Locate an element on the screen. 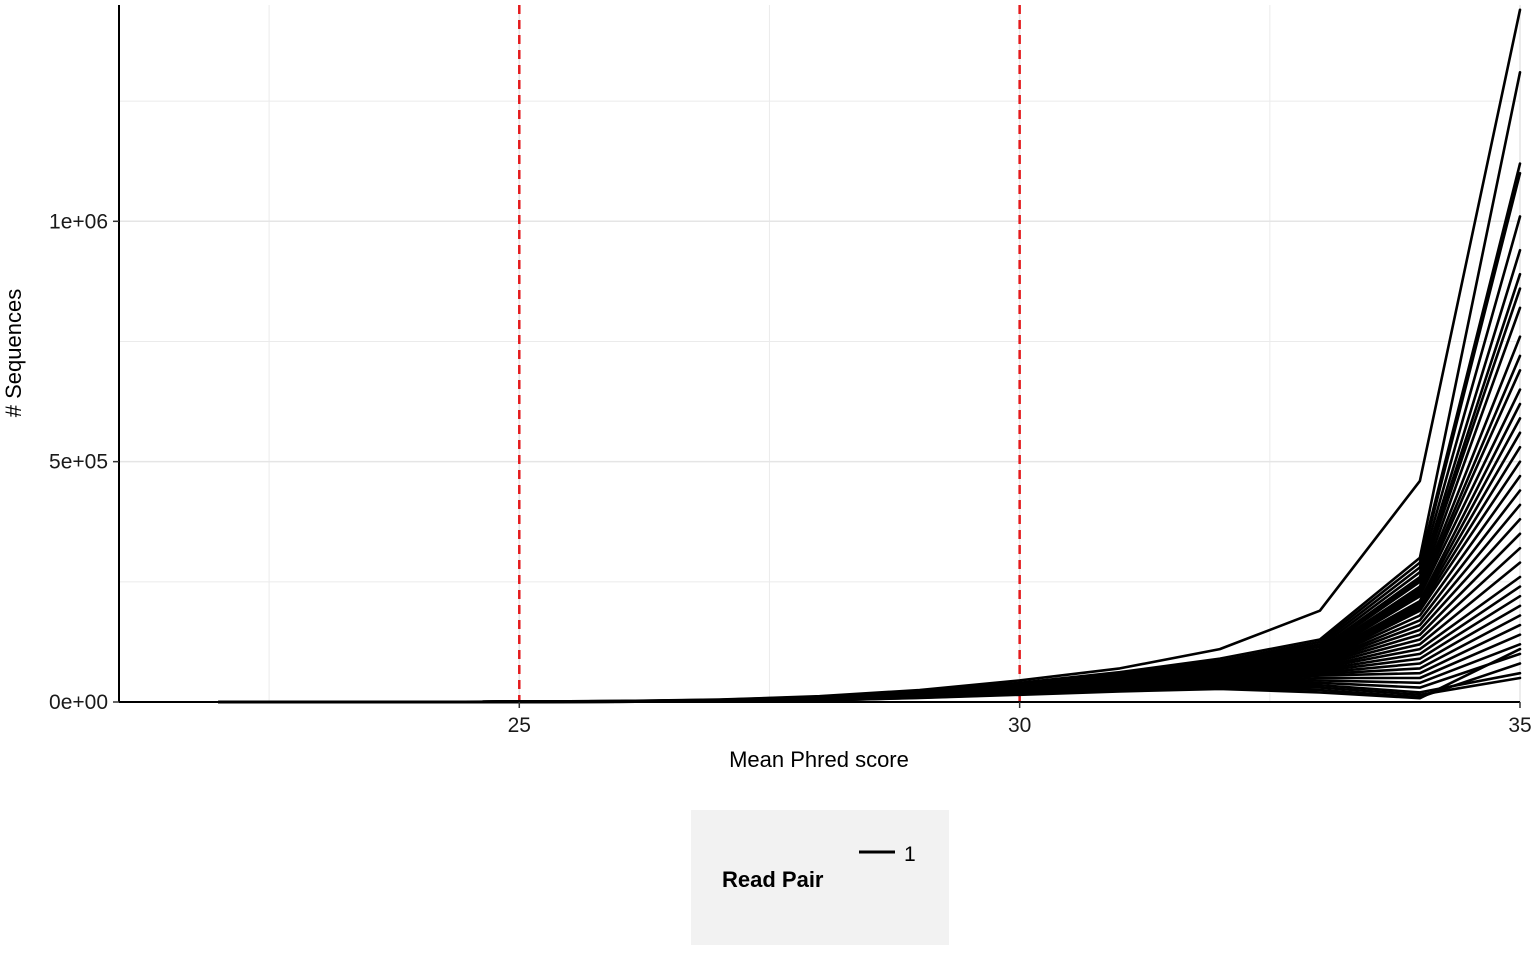 The height and width of the screenshot is (960, 1536). legend-background is located at coordinates (820, 877).